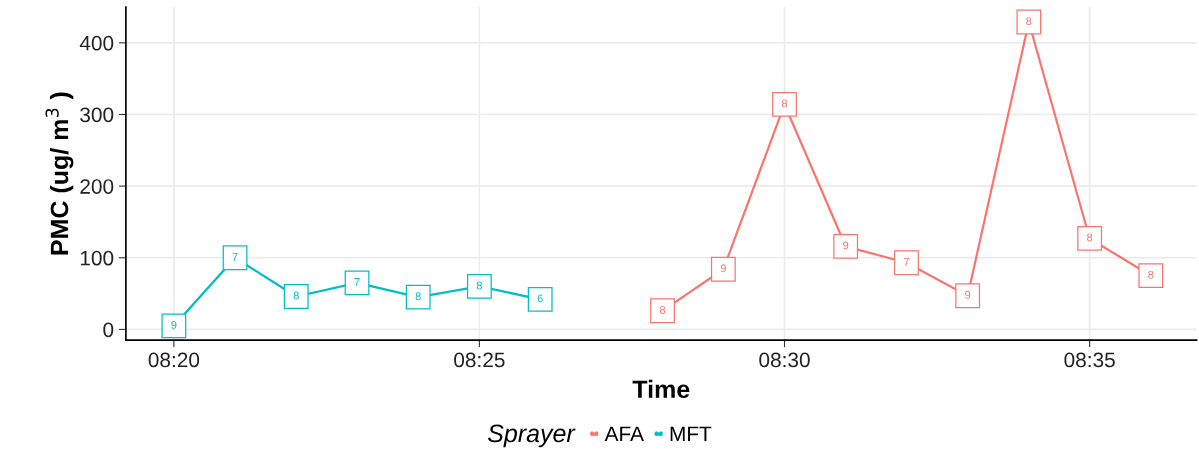 The width and height of the screenshot is (1199, 466). What do you see at coordinates (479, 360) in the screenshot?
I see `x-tick-label: 08:25` at bounding box center [479, 360].